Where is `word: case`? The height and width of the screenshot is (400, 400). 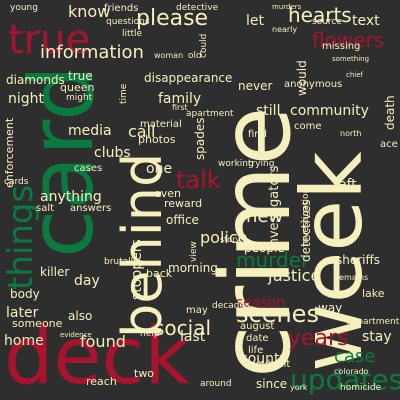 word: case is located at coordinates (355, 356).